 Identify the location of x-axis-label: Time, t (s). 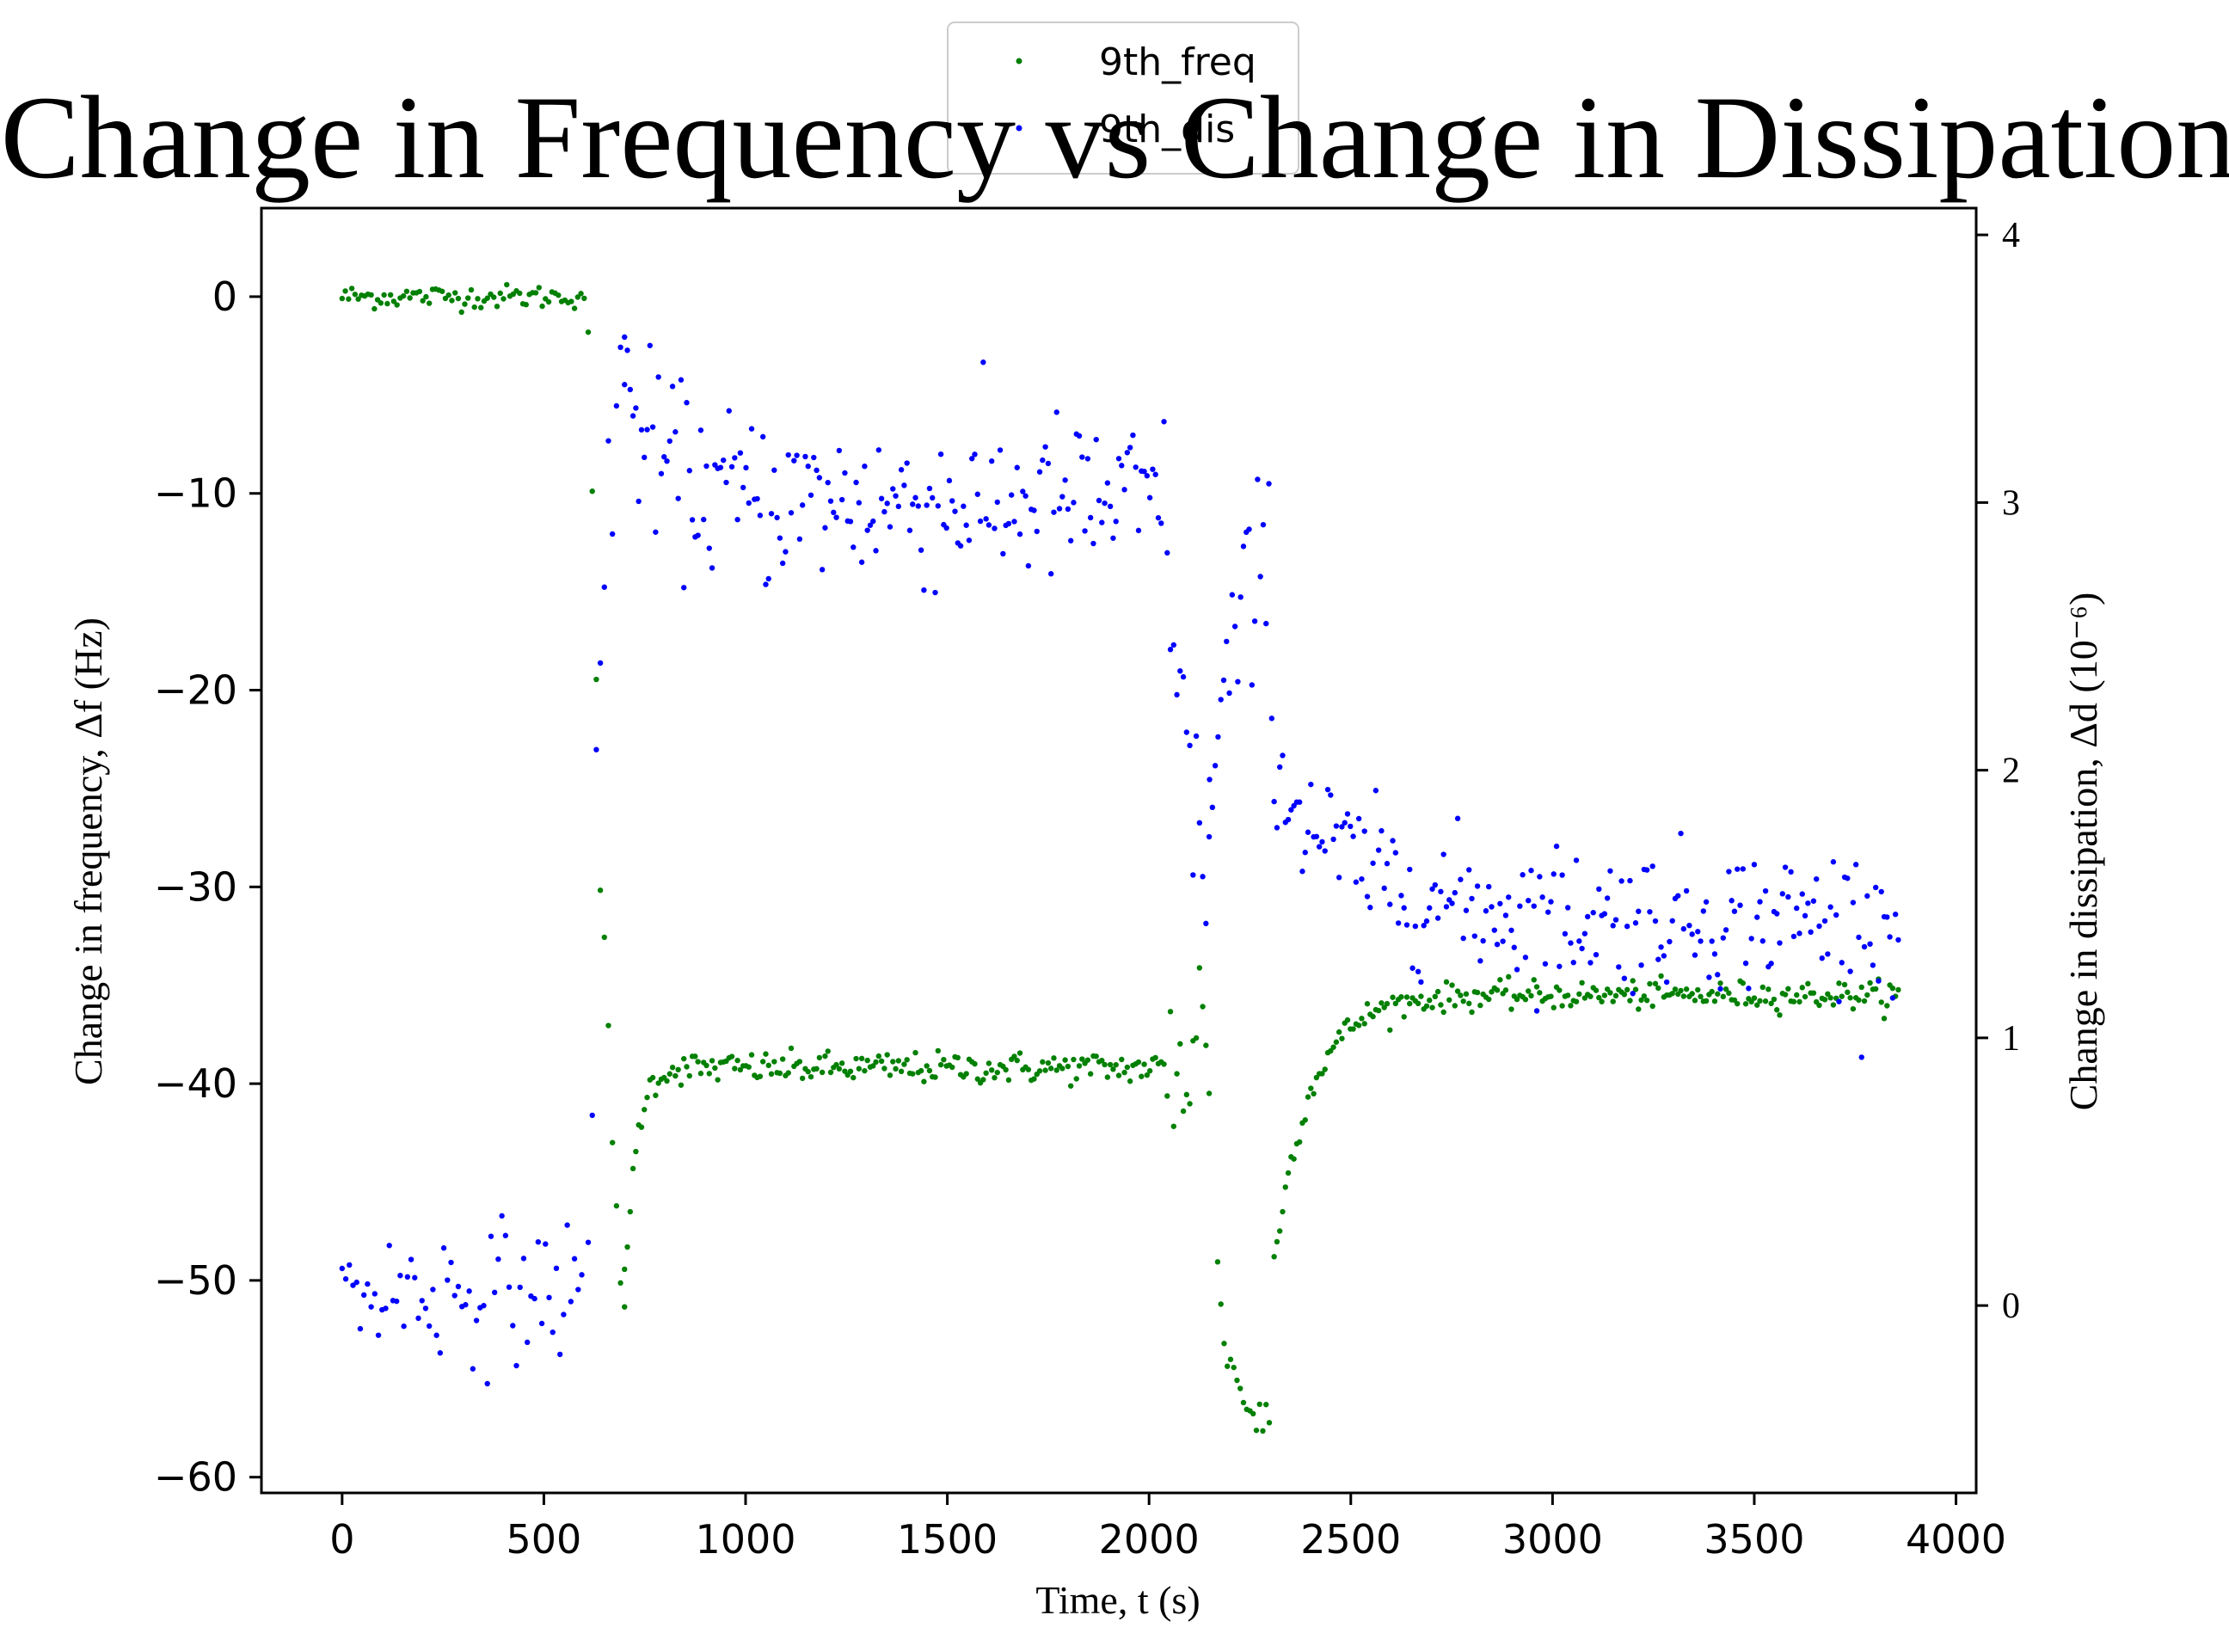
(1117, 1600).